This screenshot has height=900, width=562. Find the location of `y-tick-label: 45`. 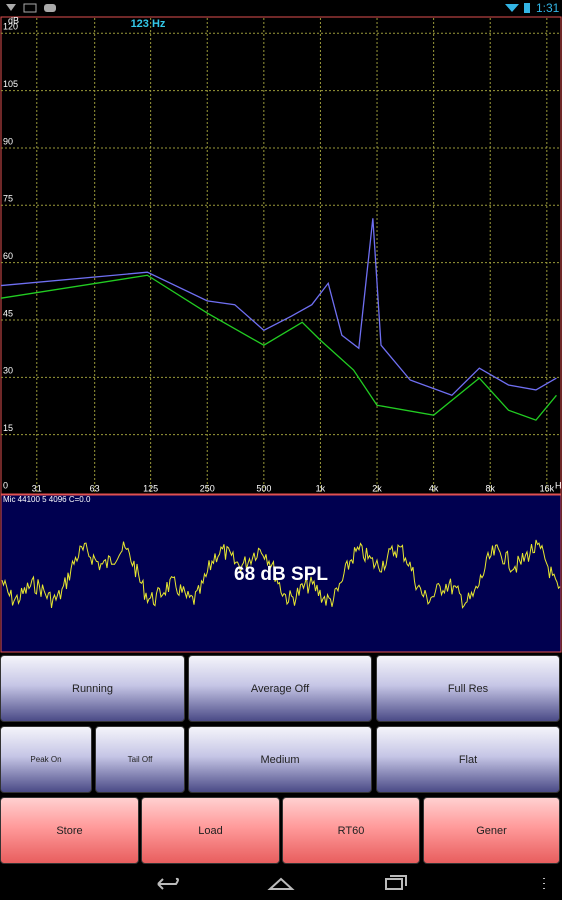

y-tick-label: 45 is located at coordinates (8, 313).